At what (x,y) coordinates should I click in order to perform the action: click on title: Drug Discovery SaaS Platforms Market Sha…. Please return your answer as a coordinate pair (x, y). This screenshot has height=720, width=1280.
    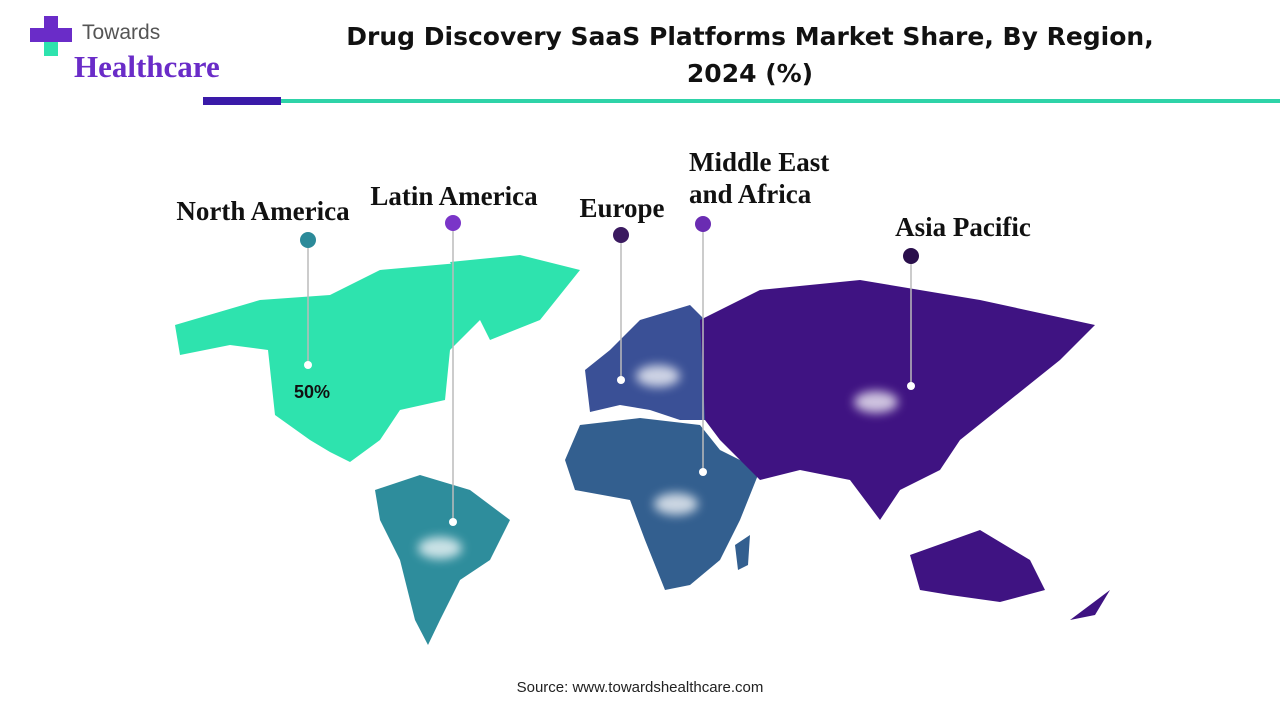
    Looking at the image, I should click on (749, 36).